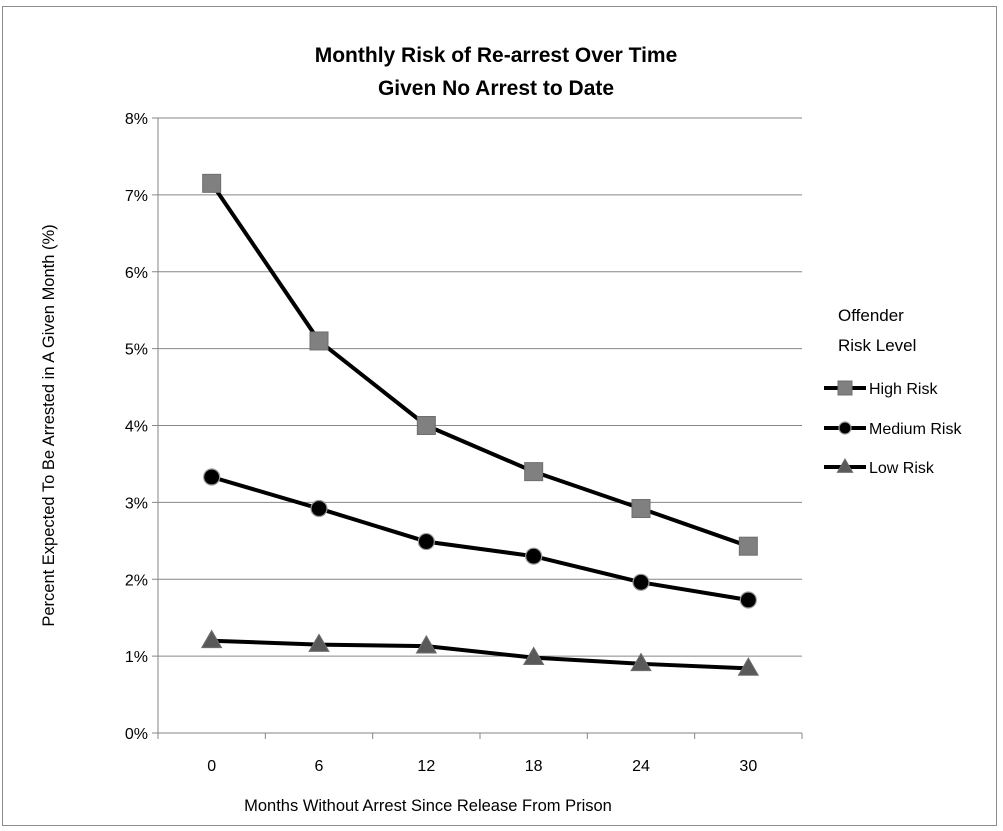 Image resolution: width=1003 pixels, height=831 pixels. What do you see at coordinates (496, 88) in the screenshot?
I see `chart-subtitle: Given No Arrest to Date` at bounding box center [496, 88].